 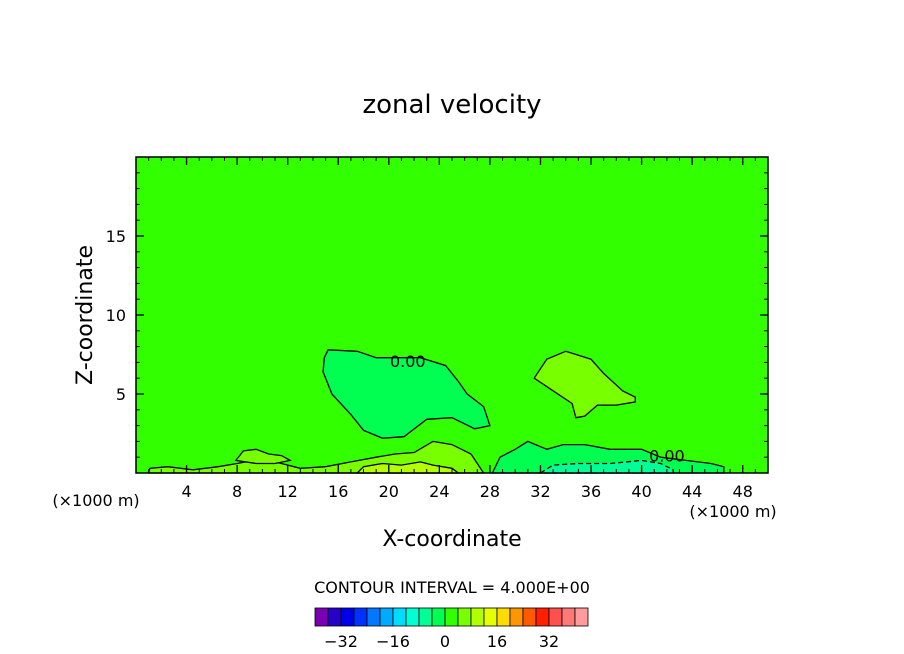 I want to click on y-tick-label: 5, so click(x=121, y=394).